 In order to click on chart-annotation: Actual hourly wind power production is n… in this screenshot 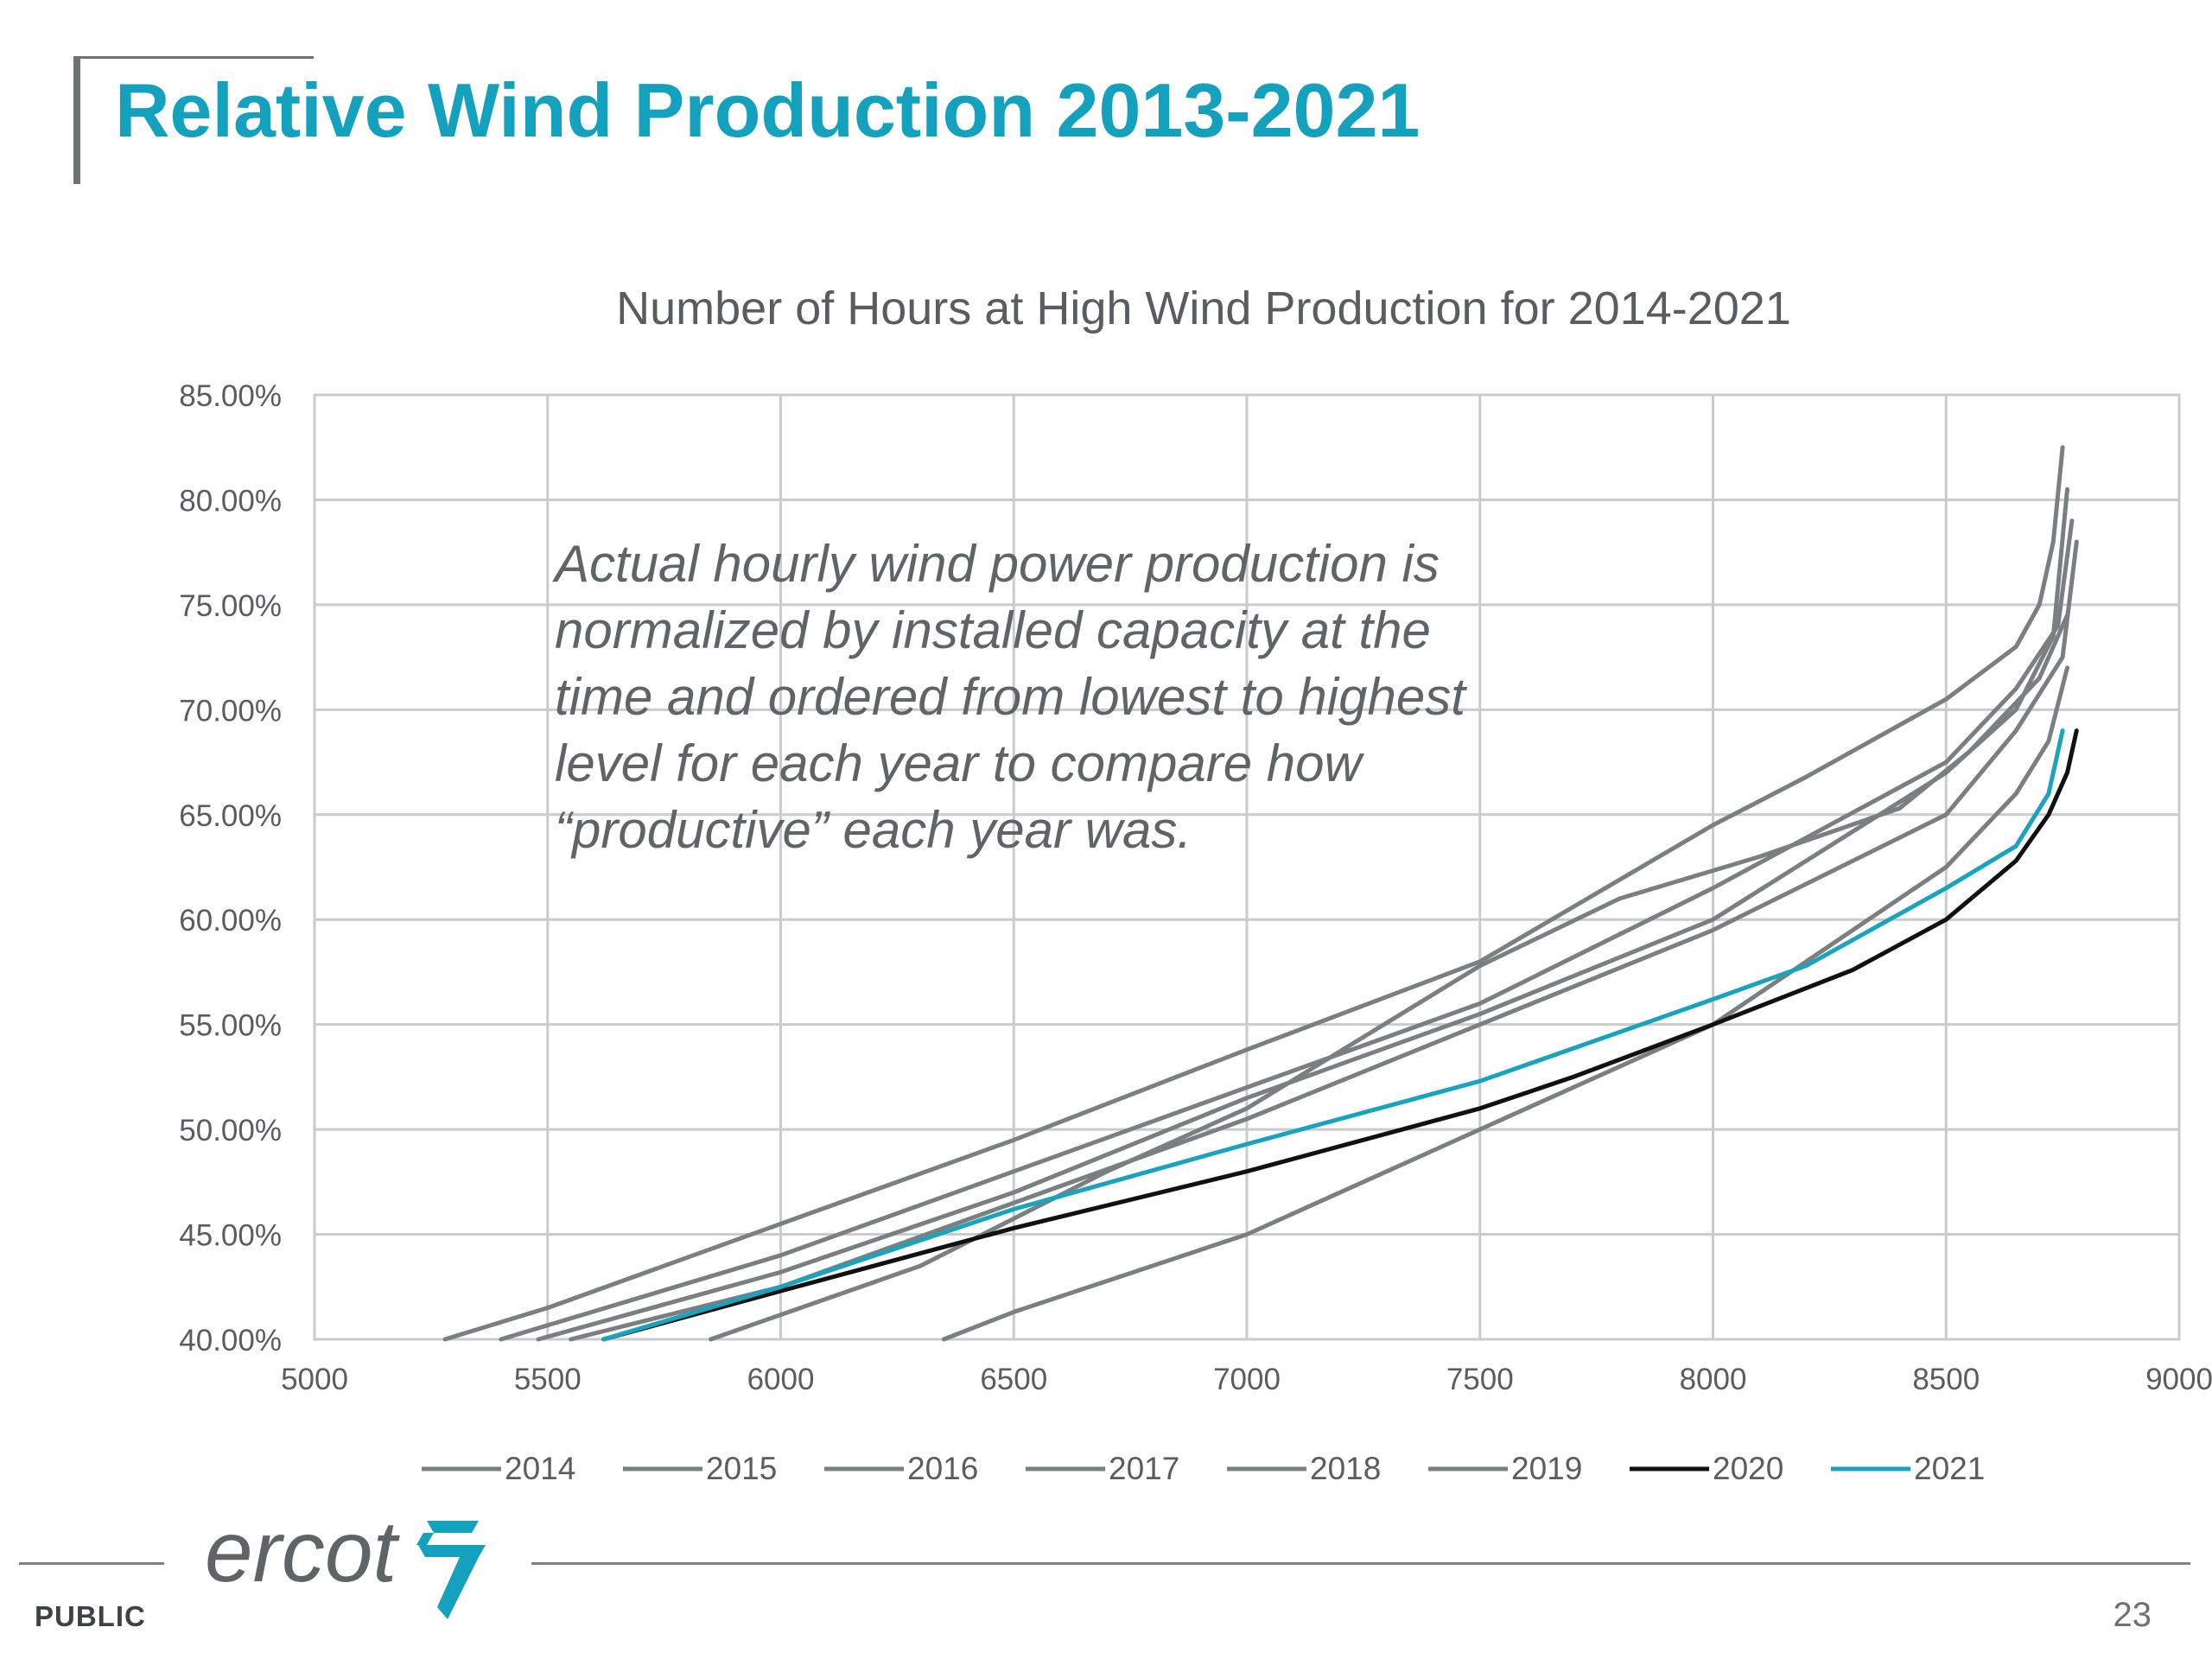, I will do `click(1010, 697)`.